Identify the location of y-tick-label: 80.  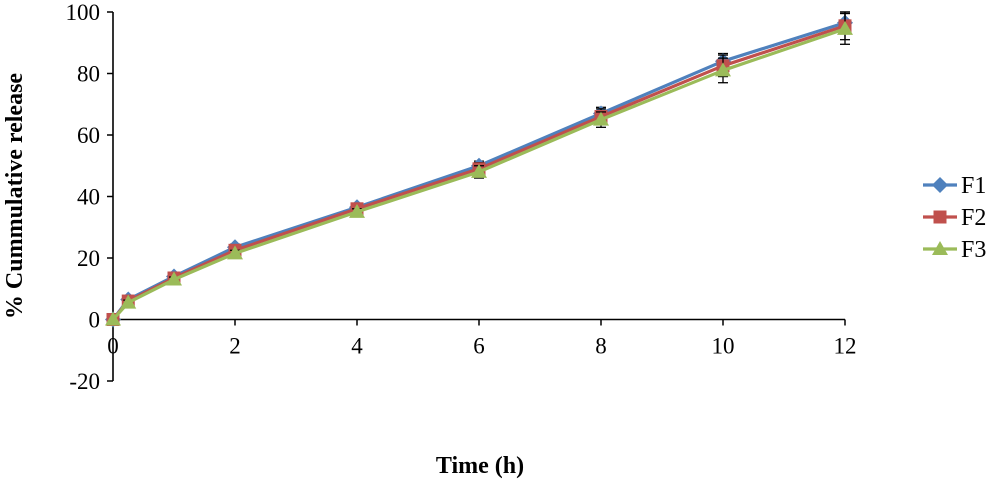
(88, 74).